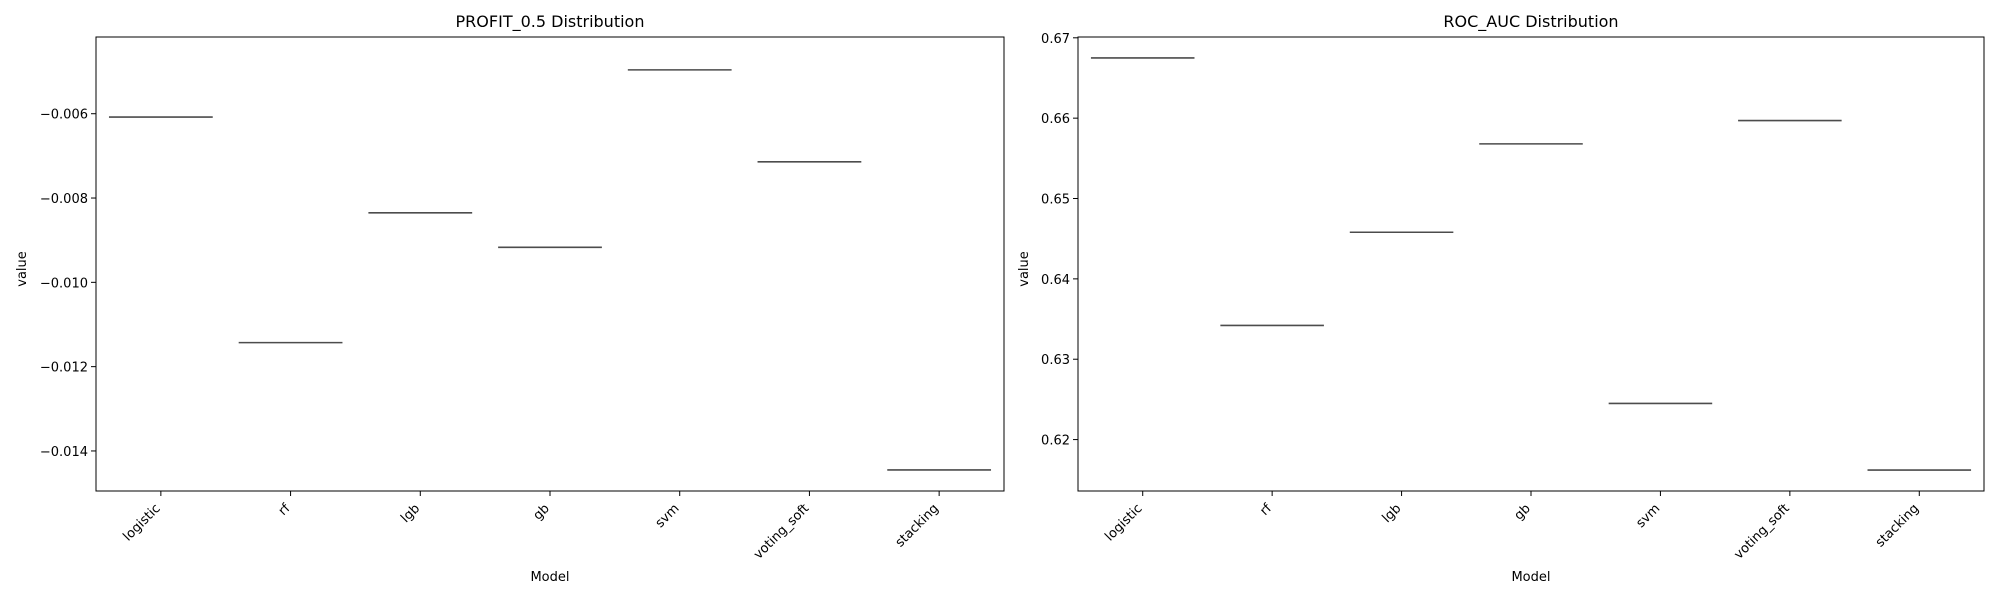  What do you see at coordinates (550, 22) in the screenshot?
I see `chart-title: PROFIT_0.5 Distribution` at bounding box center [550, 22].